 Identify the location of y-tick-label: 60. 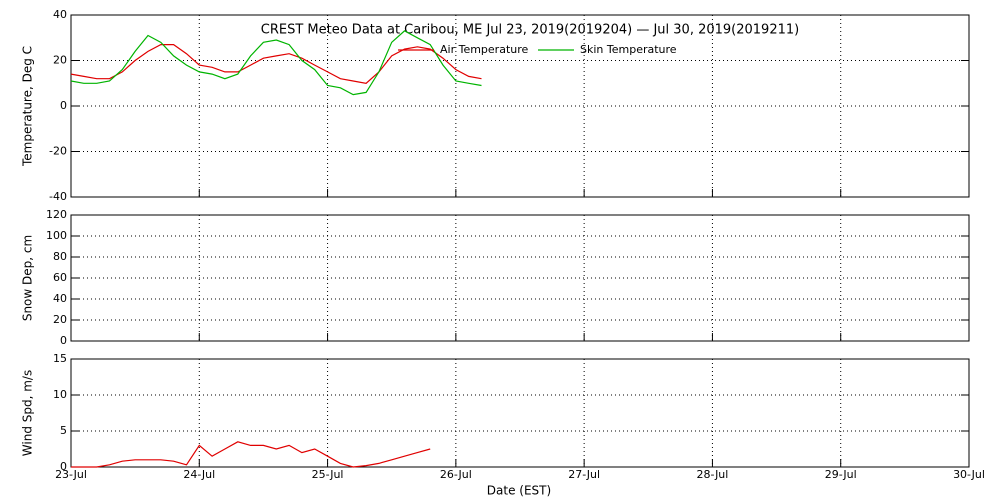
(60, 277).